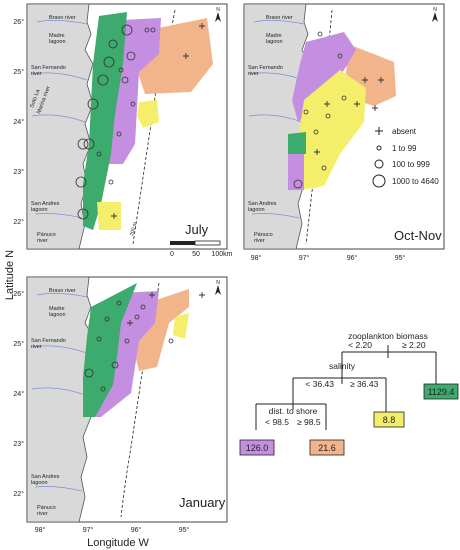 This screenshot has width=460, height=550. I want to click on legend-1-99: 1 to 99, so click(404, 148).